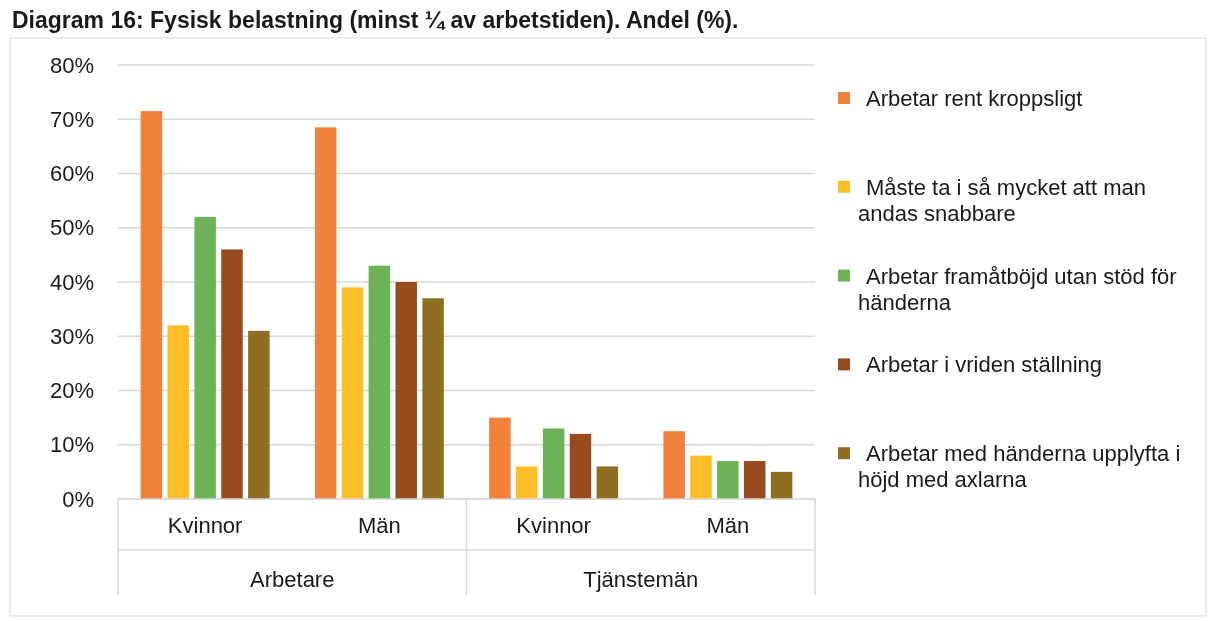 The image size is (1211, 621). I want to click on y-tick-label: 50%, so click(71, 228).